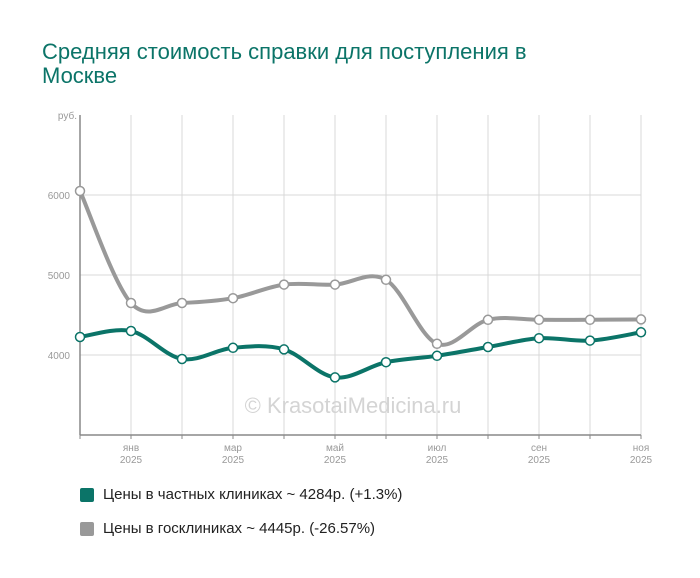  What do you see at coordinates (59, 196) in the screenshot?
I see `y-tick-label: 6000` at bounding box center [59, 196].